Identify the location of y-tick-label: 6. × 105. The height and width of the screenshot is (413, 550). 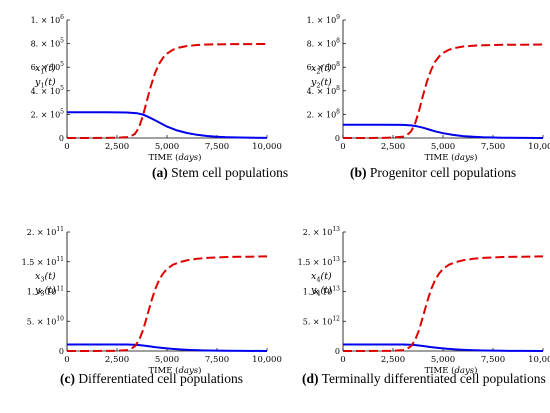
(48, 66).